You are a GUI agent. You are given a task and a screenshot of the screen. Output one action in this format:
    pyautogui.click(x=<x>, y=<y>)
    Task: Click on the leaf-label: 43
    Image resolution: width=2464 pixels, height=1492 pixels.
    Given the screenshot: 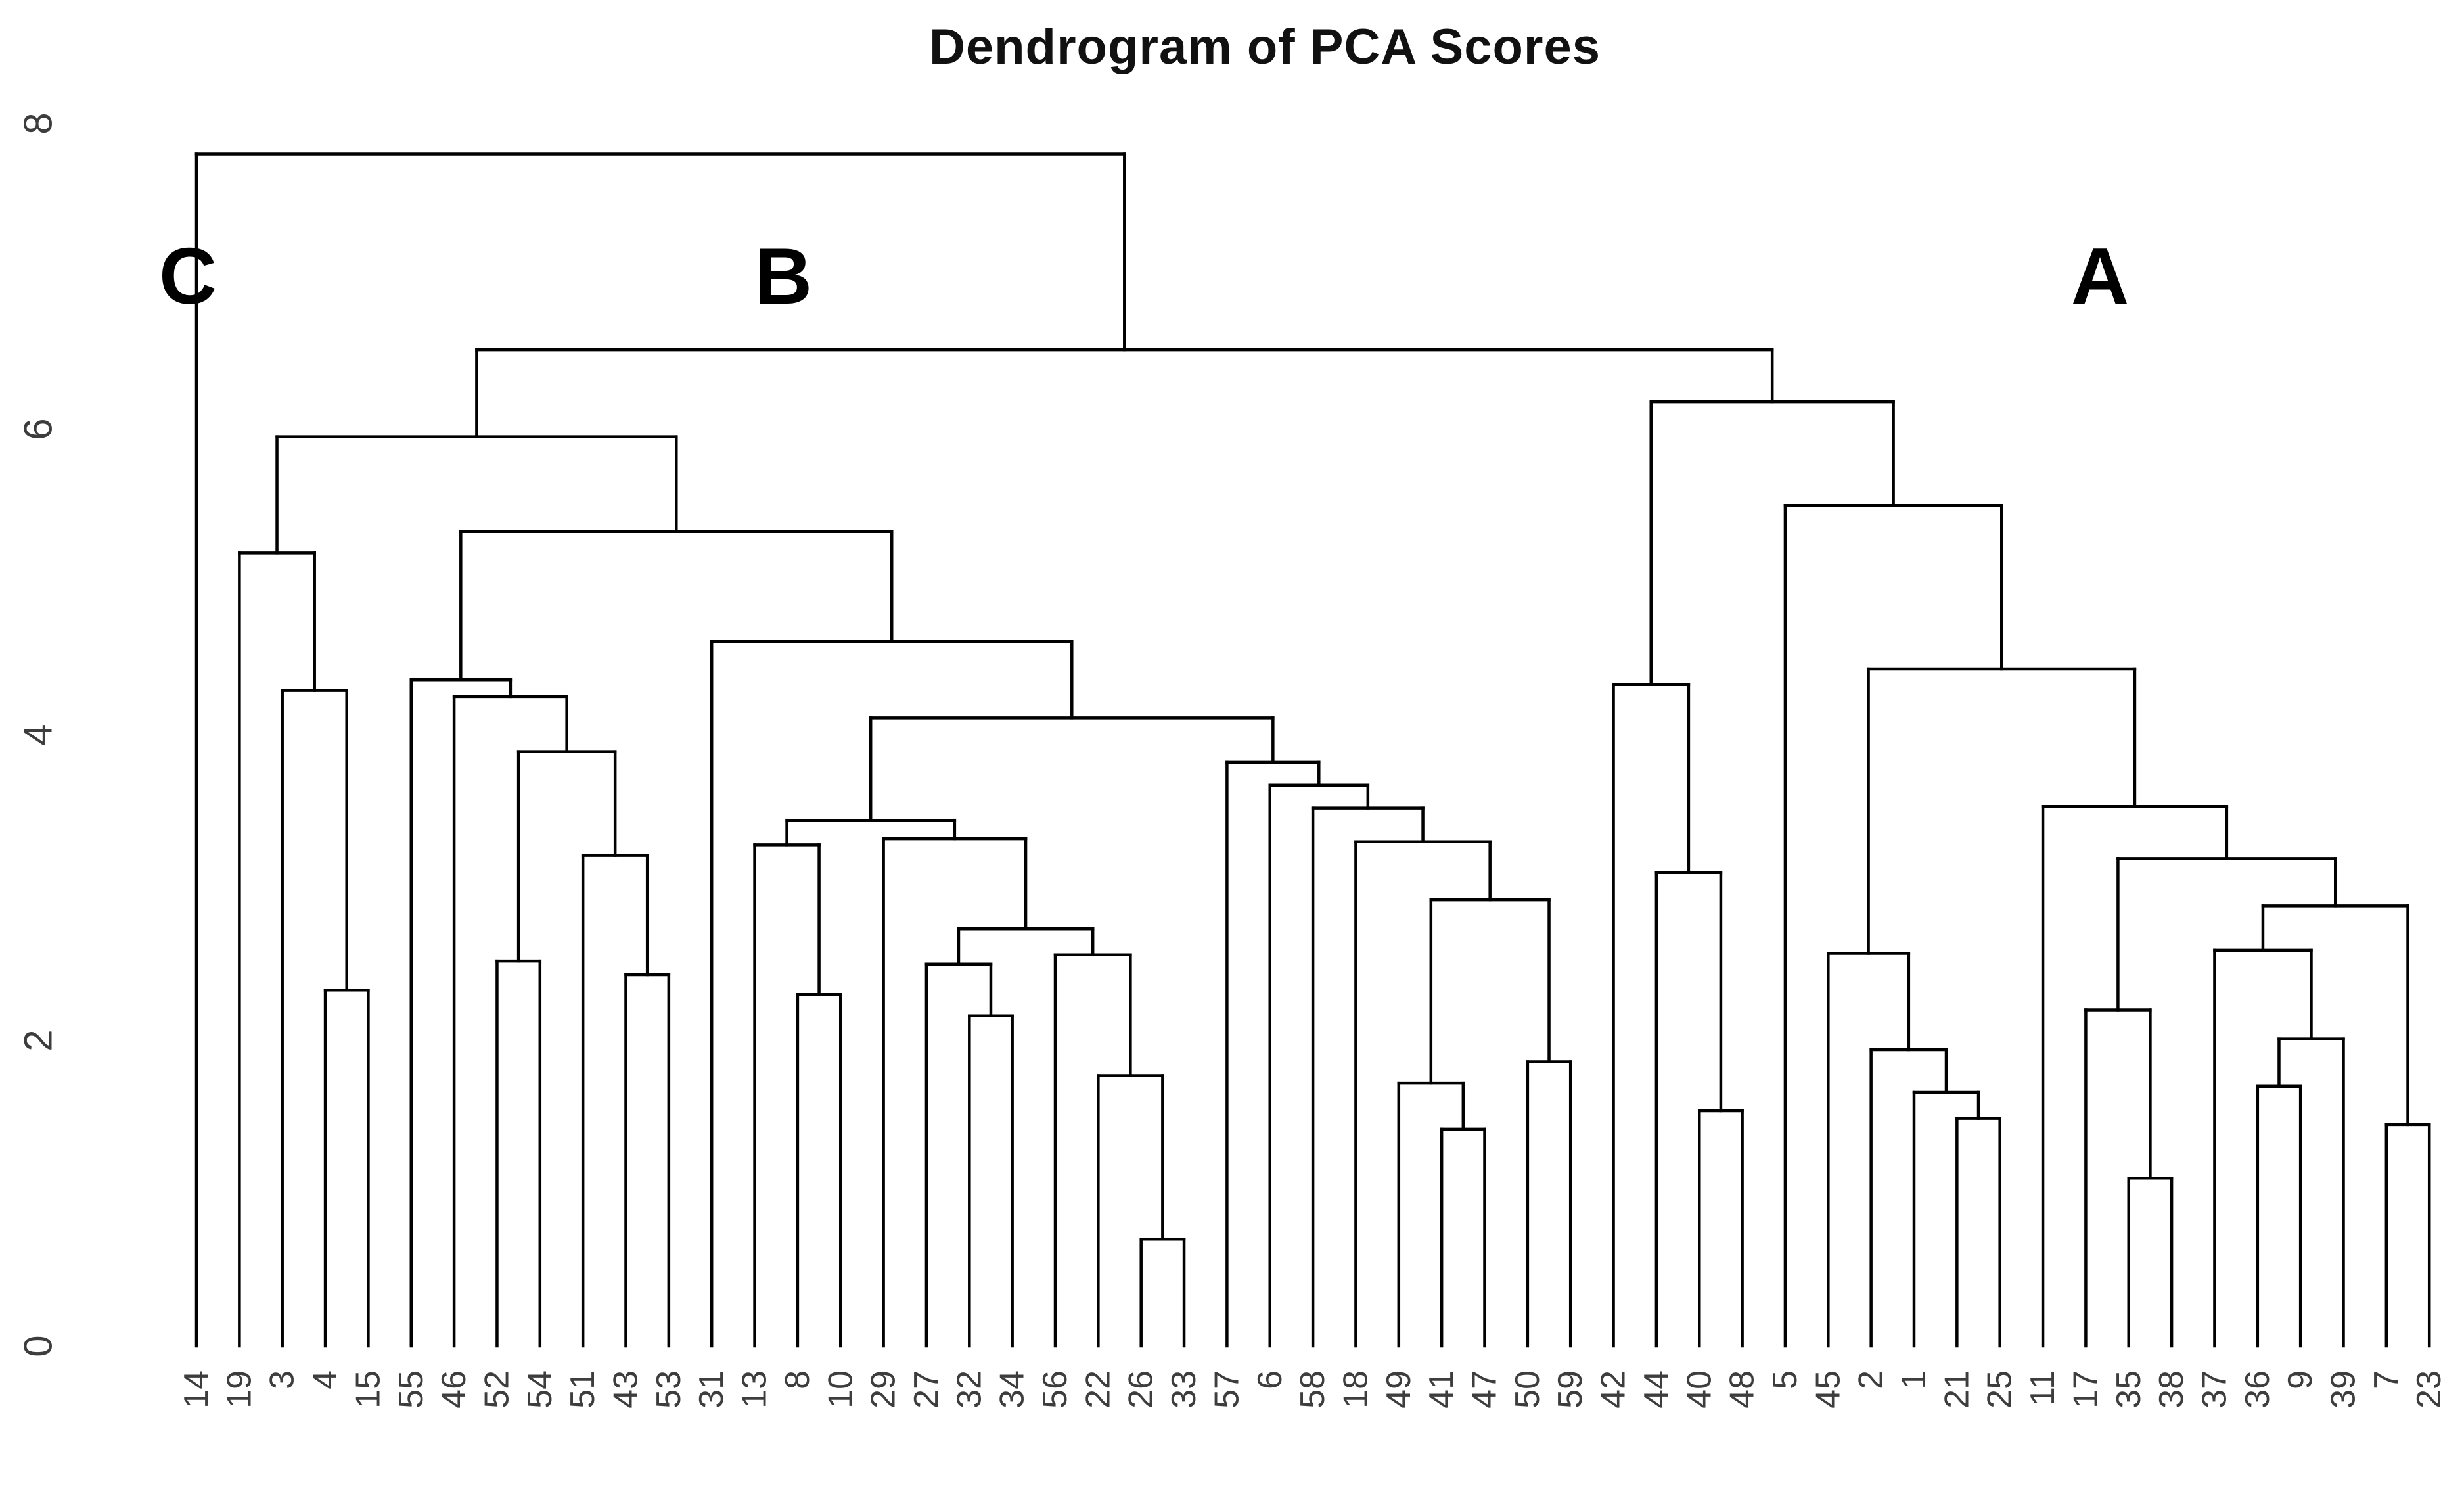 What is the action you would take?
    pyautogui.click(x=626, y=1389)
    